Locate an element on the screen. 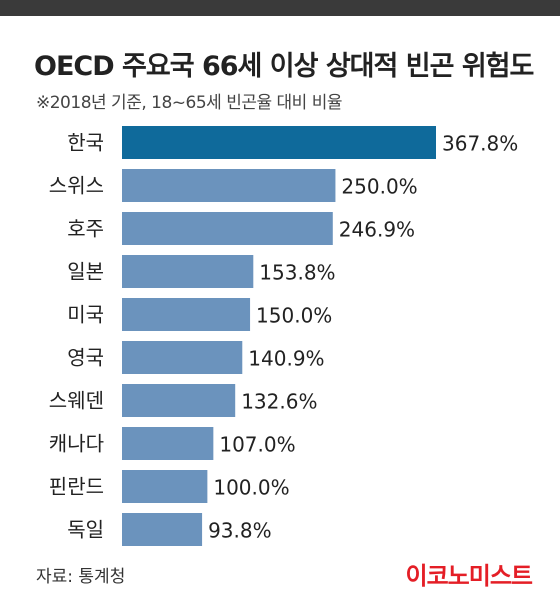 This screenshot has width=560, height=614. source-note: 자료: 통계청 is located at coordinates (81, 577).